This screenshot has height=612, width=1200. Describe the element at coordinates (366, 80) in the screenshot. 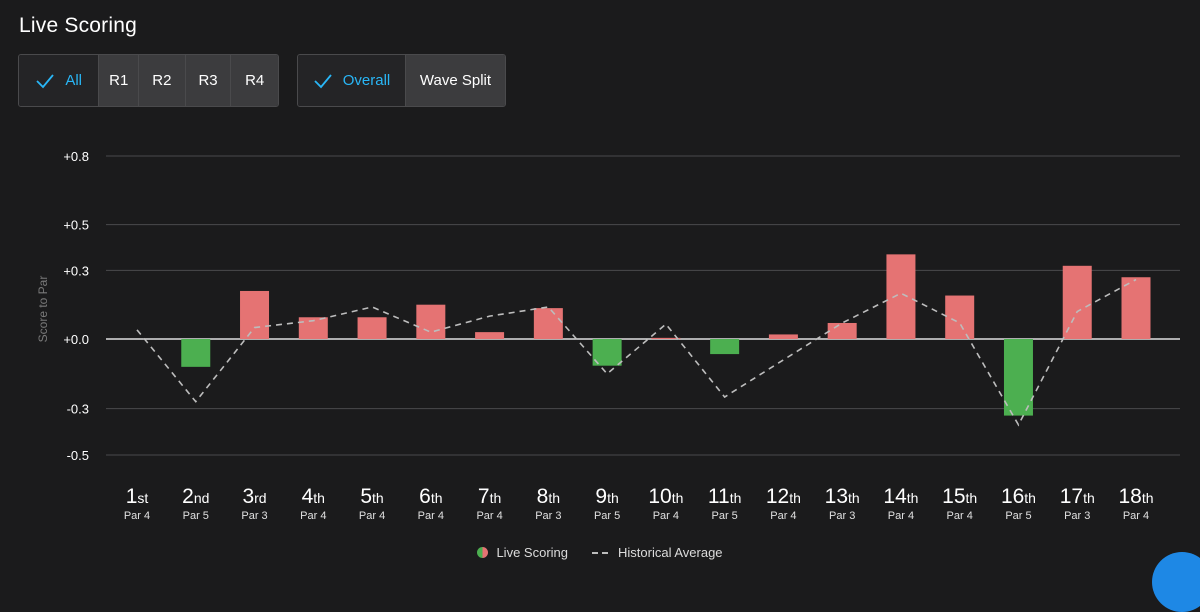

I see `view-option-label: Overall` at that location.